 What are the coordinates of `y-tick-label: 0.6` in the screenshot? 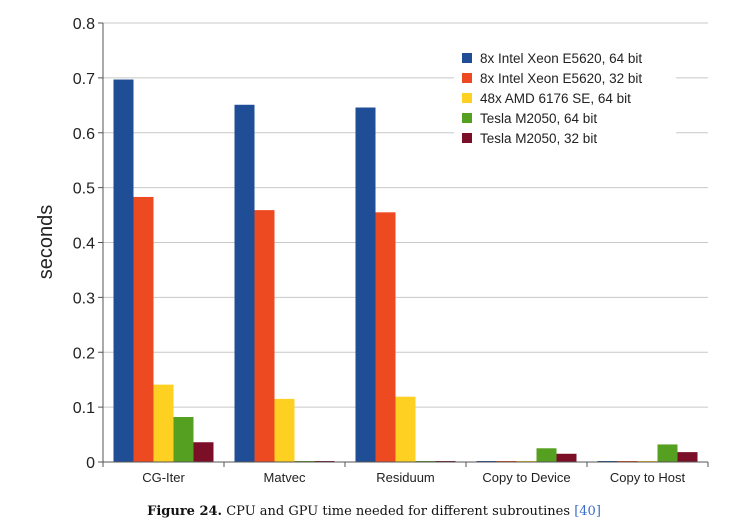 It's located at (84, 134).